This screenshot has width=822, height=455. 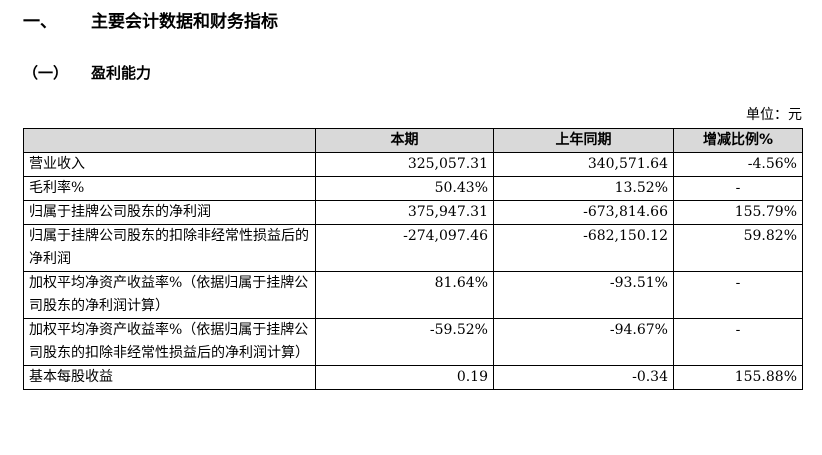 I want to click on header-cell-current: 本期, so click(x=404, y=140).